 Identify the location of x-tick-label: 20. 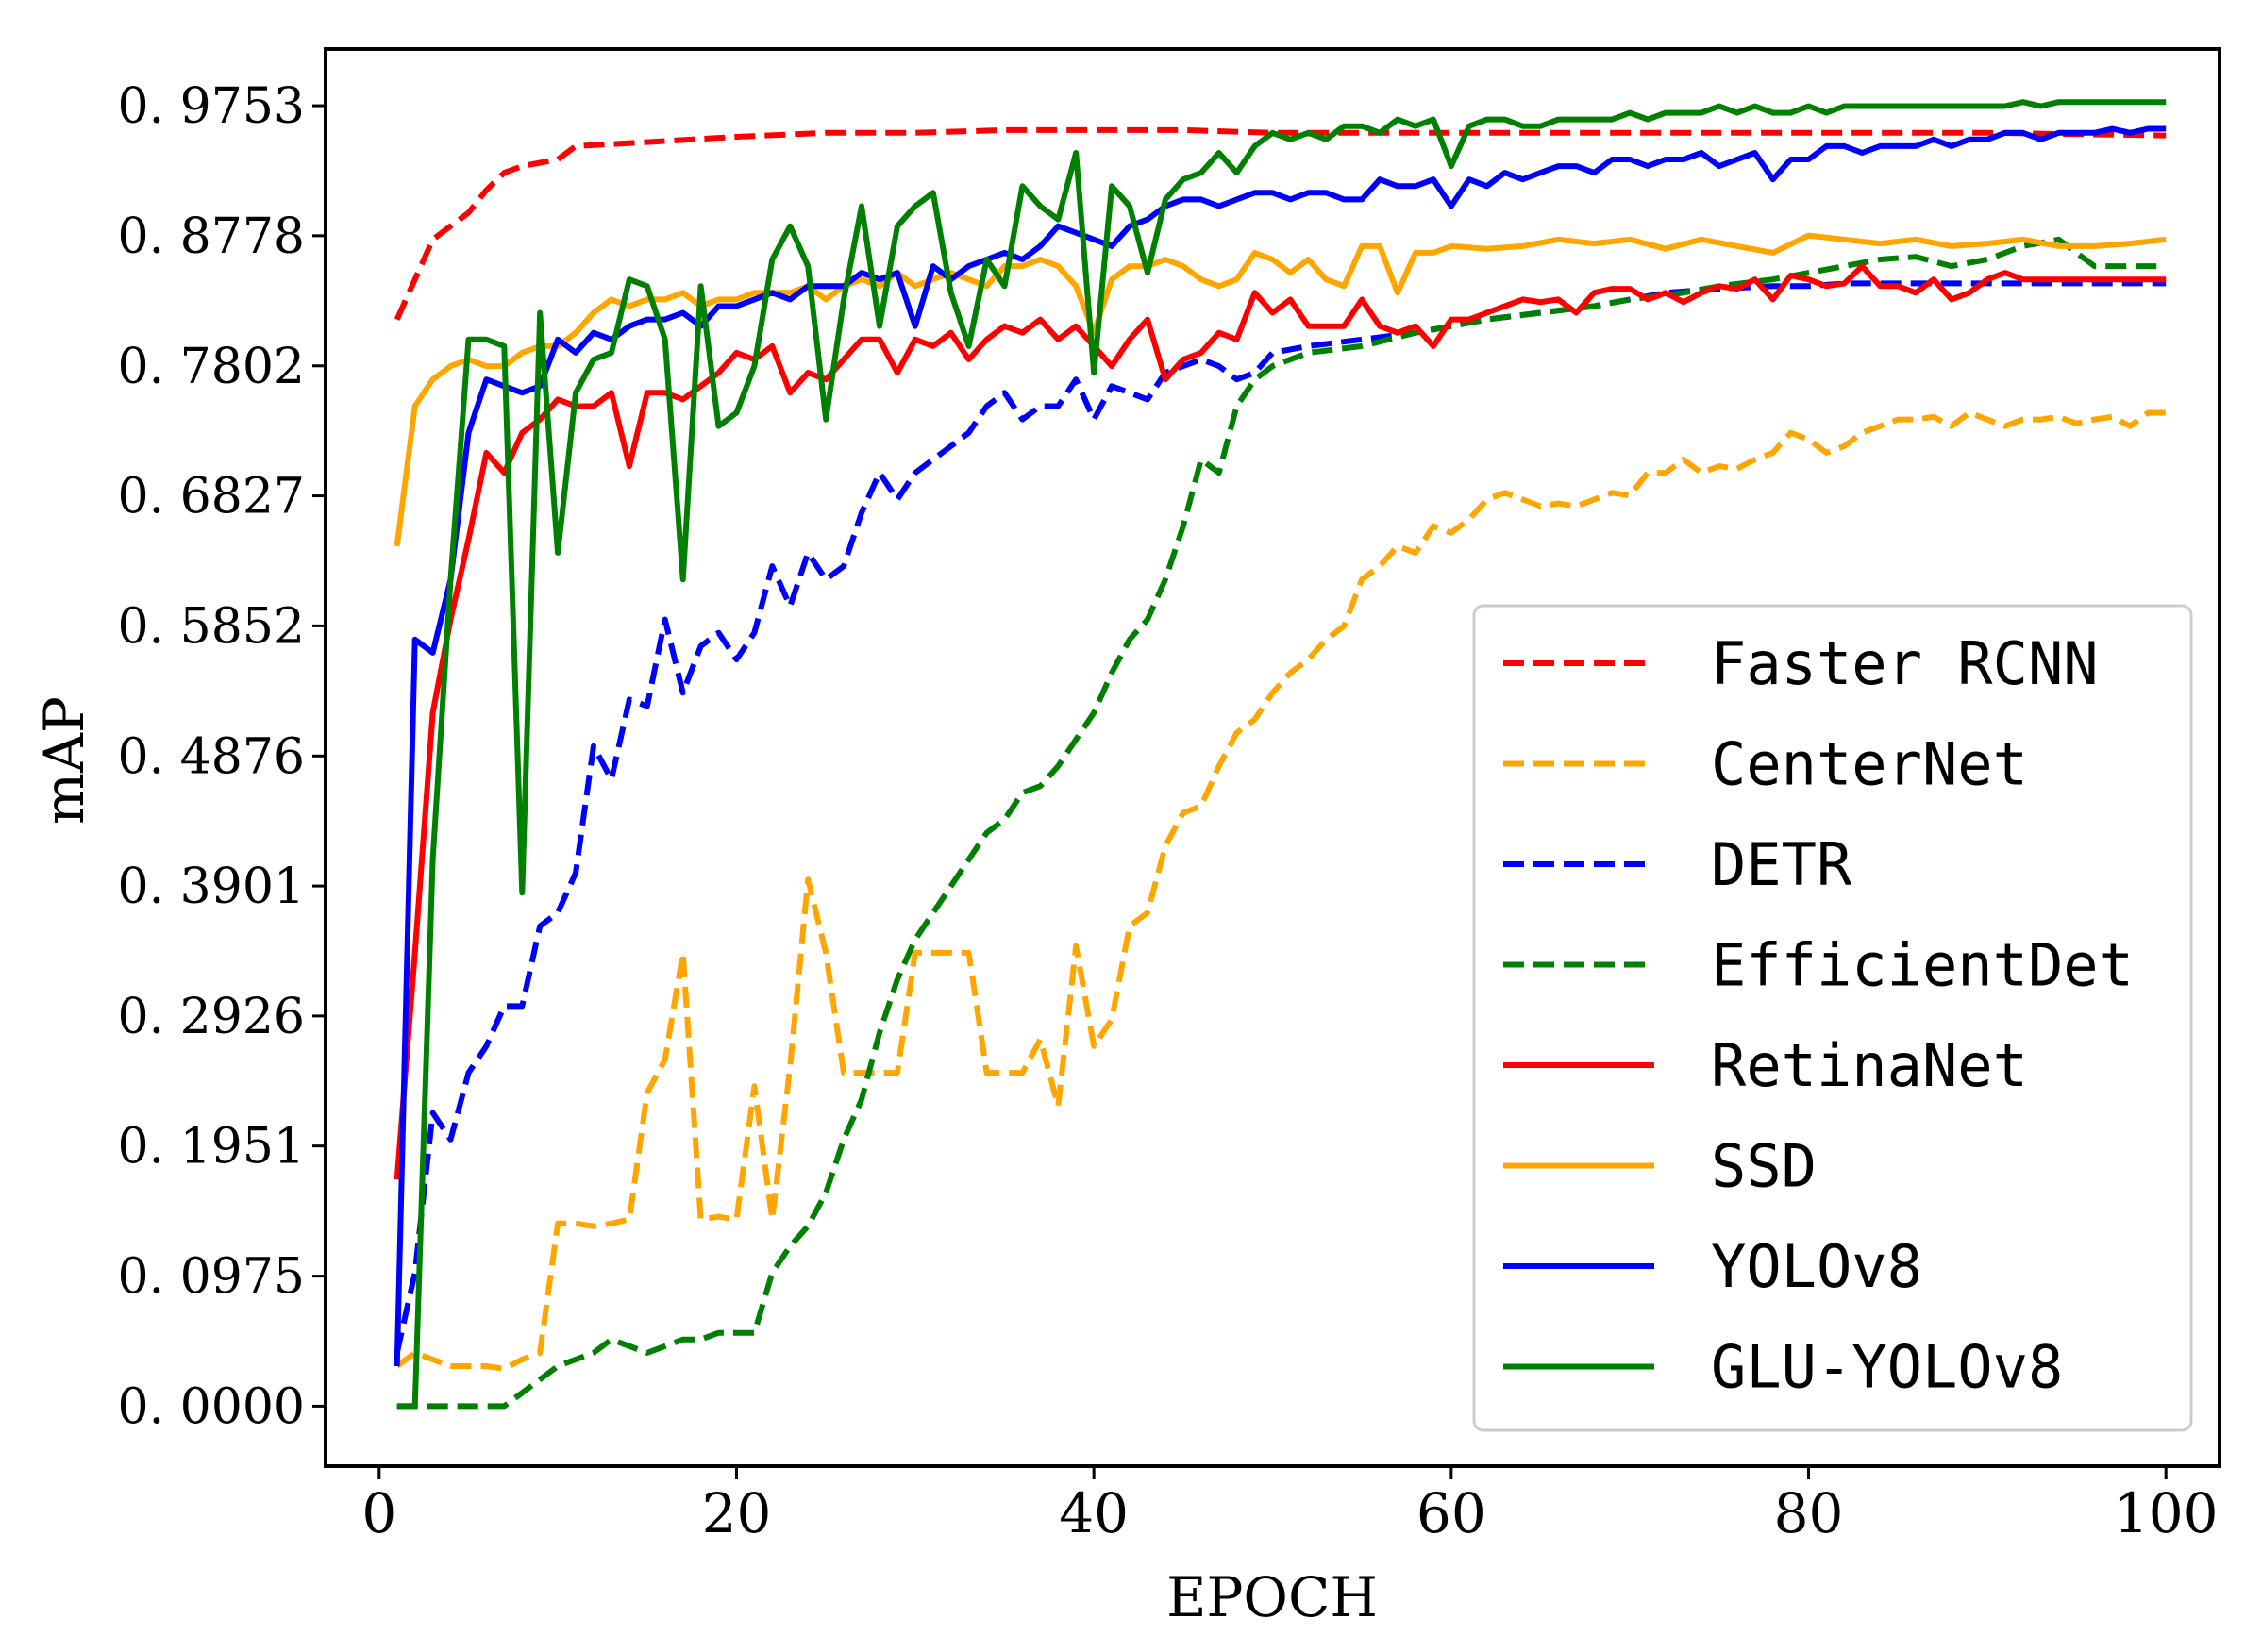
(737, 1513).